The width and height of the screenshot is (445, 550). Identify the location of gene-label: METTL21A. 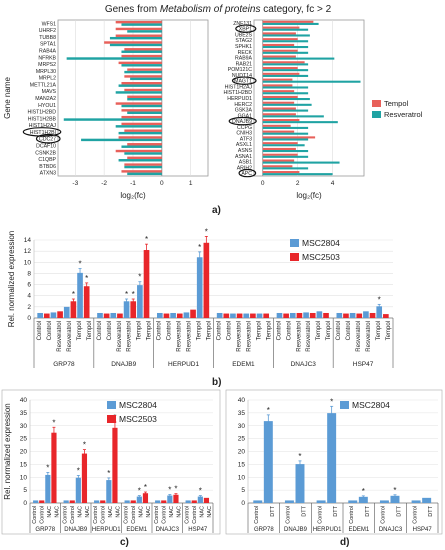
(43, 85).